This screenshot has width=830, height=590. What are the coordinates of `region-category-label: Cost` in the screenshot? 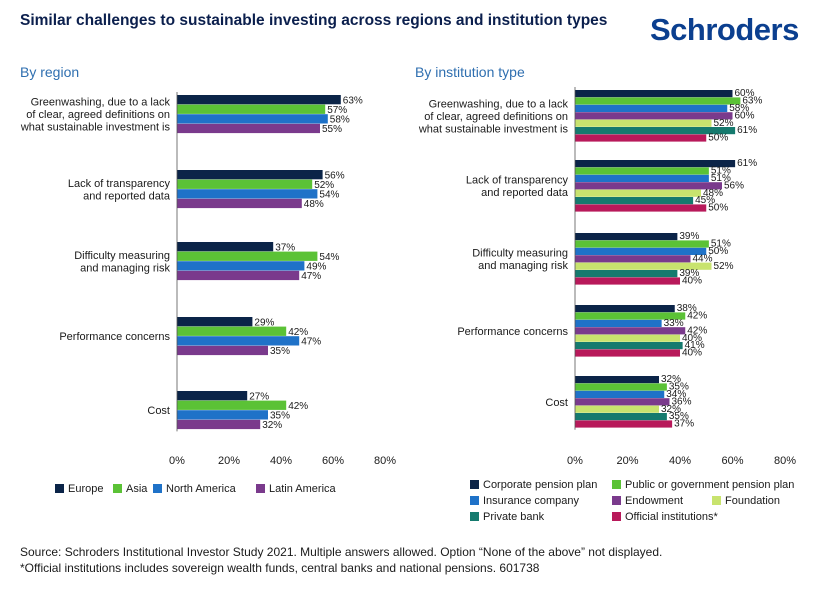 It's located at (158, 411).